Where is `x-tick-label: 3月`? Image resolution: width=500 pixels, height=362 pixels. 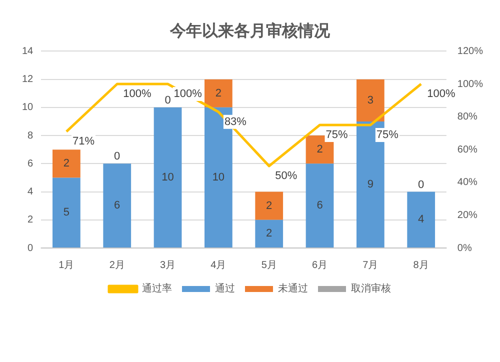
x-tick-label: 3月 is located at coordinates (168, 265).